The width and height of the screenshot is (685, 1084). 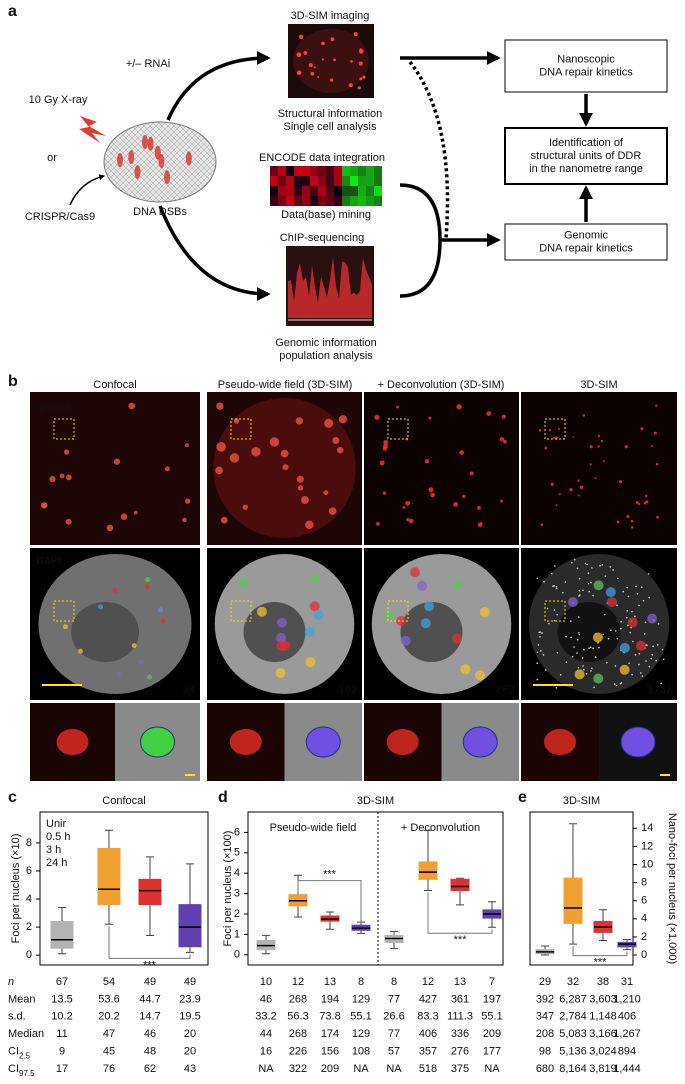 What do you see at coordinates (72, 742) in the screenshot?
I see `zoom-focus` at bounding box center [72, 742].